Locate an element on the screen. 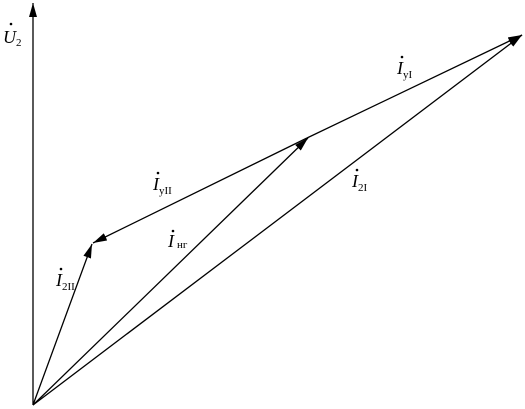 Image resolution: width=525 pixels, height=409 pixels. label-u2: U2 is located at coordinates (12, 38).